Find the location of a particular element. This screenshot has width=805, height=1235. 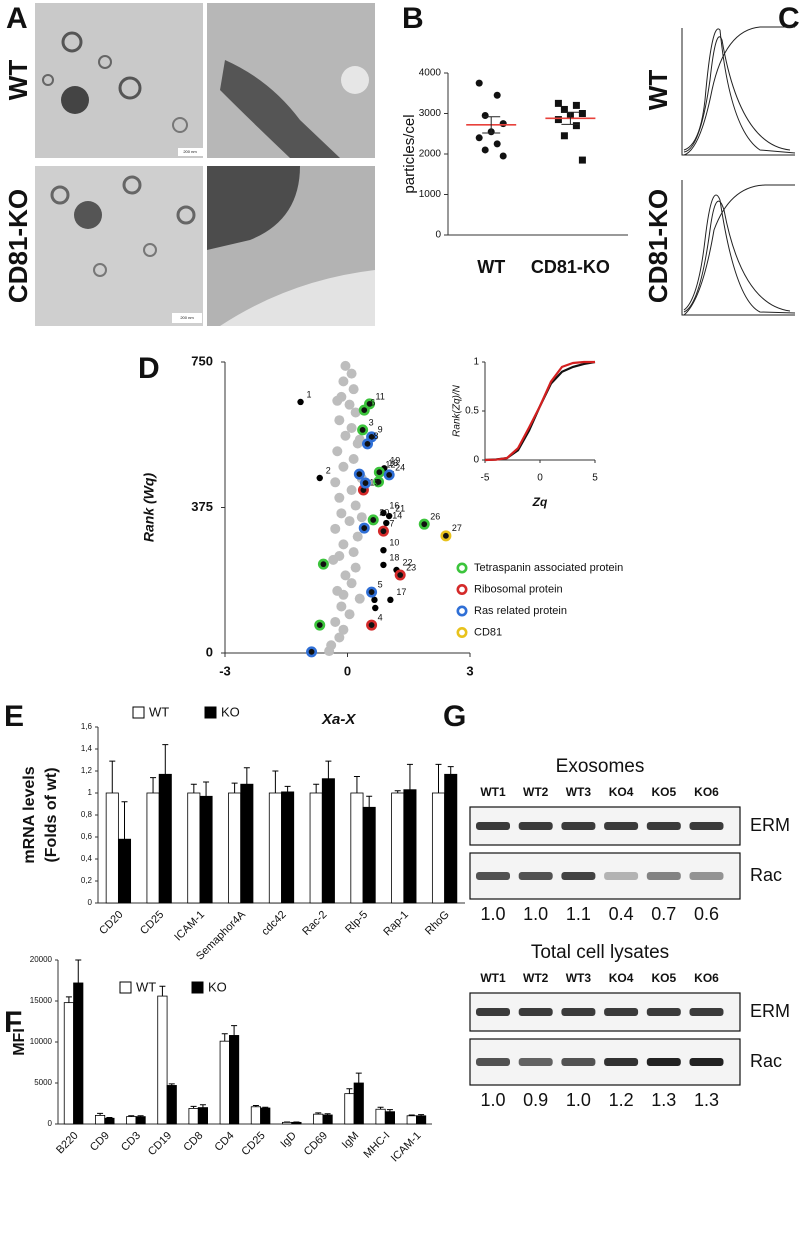

lane-label: KO5 is located at coordinates (663, 792).